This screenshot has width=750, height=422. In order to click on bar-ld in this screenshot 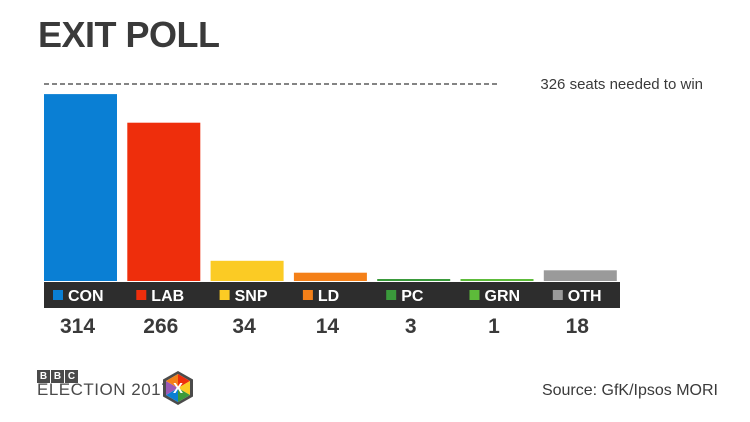, I will do `click(330, 276)`.